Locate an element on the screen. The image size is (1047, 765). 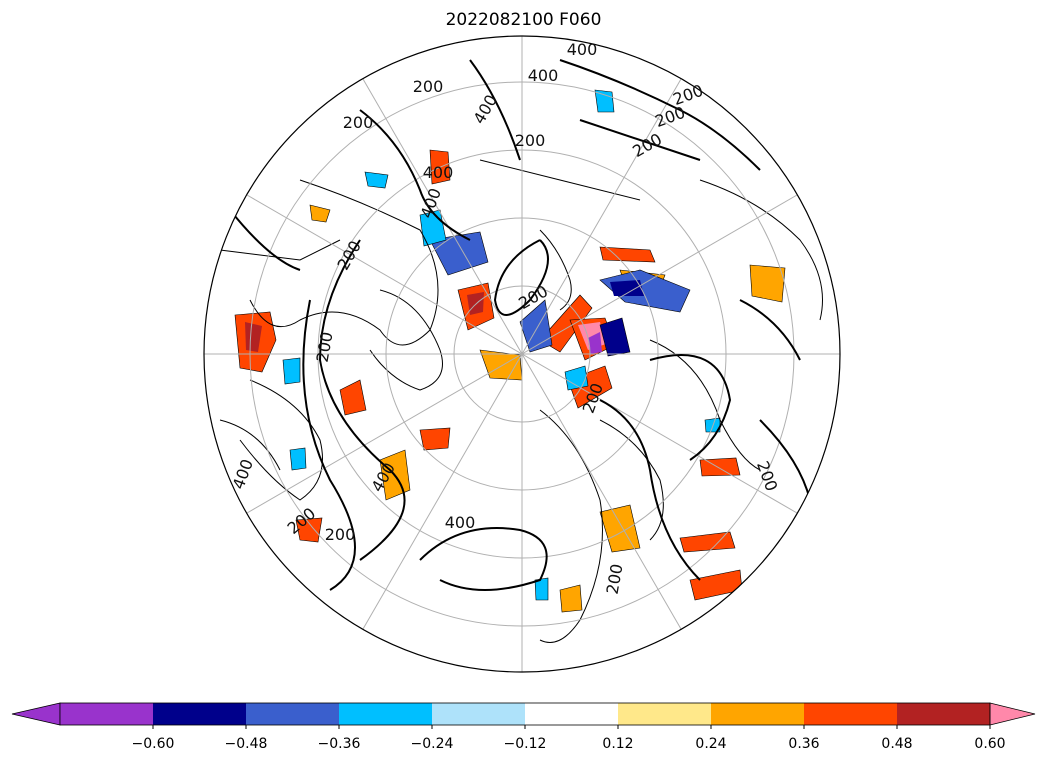
colorbar-tick-label: 0.60 is located at coordinates (989, 744).